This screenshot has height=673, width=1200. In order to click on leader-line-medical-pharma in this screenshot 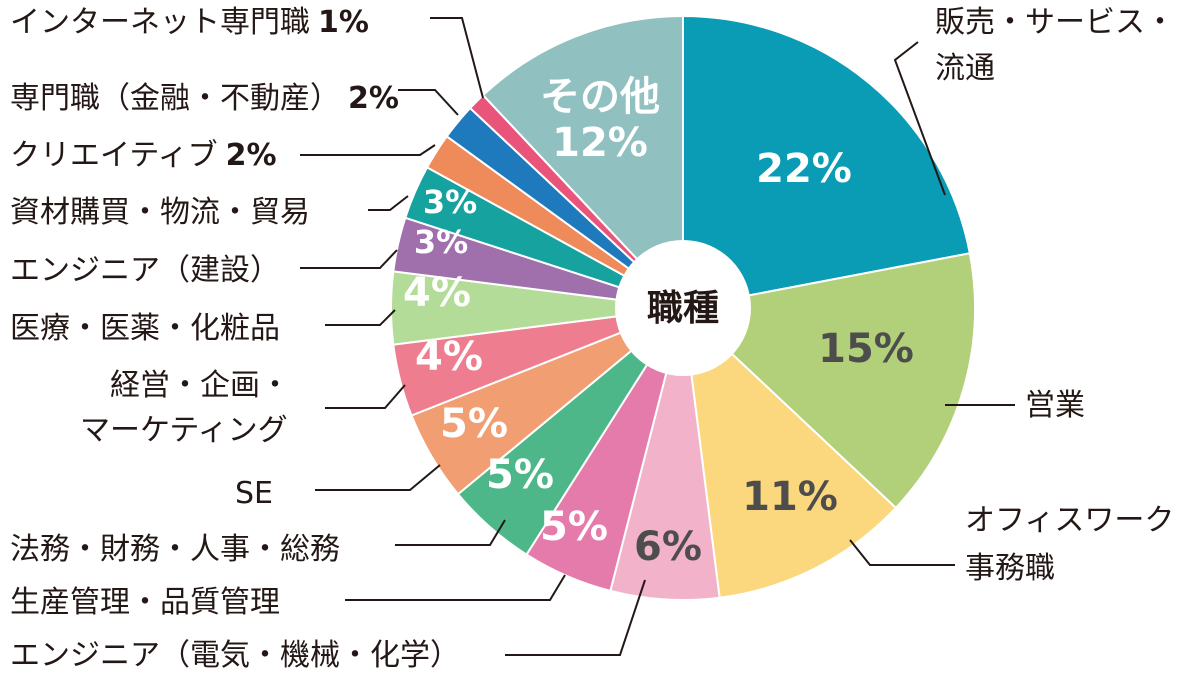, I will do `click(360, 317)`.